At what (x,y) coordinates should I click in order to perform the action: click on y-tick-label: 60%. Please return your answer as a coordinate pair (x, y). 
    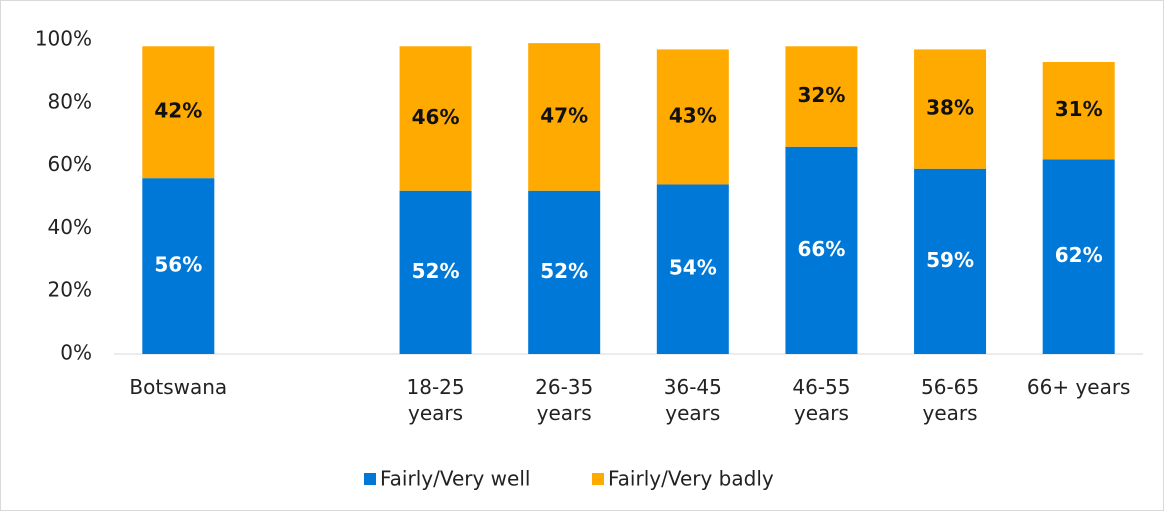
    Looking at the image, I should click on (70, 164).